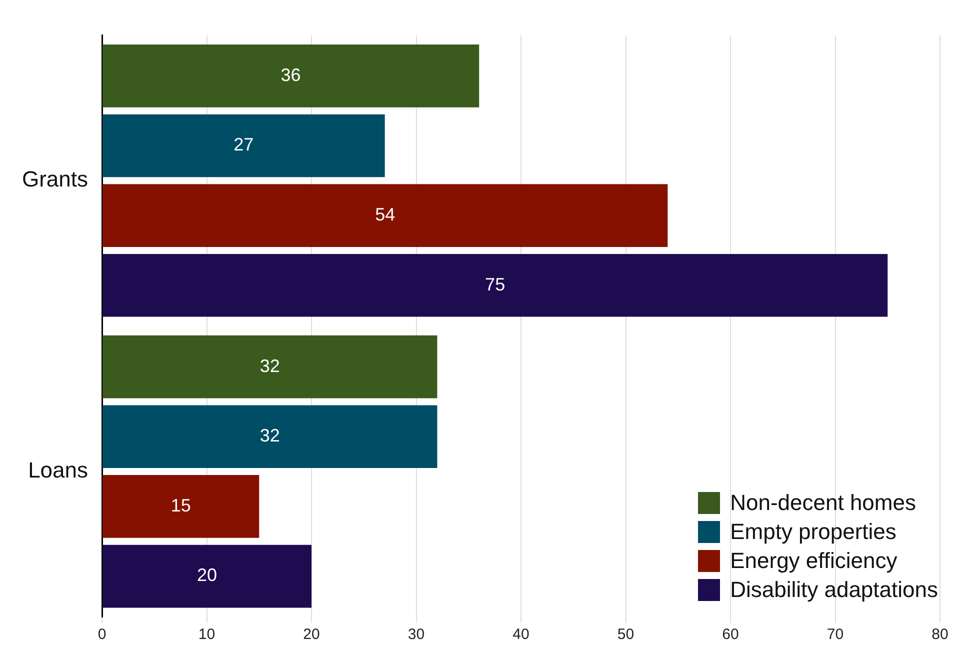  Describe the element at coordinates (58, 470) in the screenshot. I see `y-tick-label: Loans` at that location.